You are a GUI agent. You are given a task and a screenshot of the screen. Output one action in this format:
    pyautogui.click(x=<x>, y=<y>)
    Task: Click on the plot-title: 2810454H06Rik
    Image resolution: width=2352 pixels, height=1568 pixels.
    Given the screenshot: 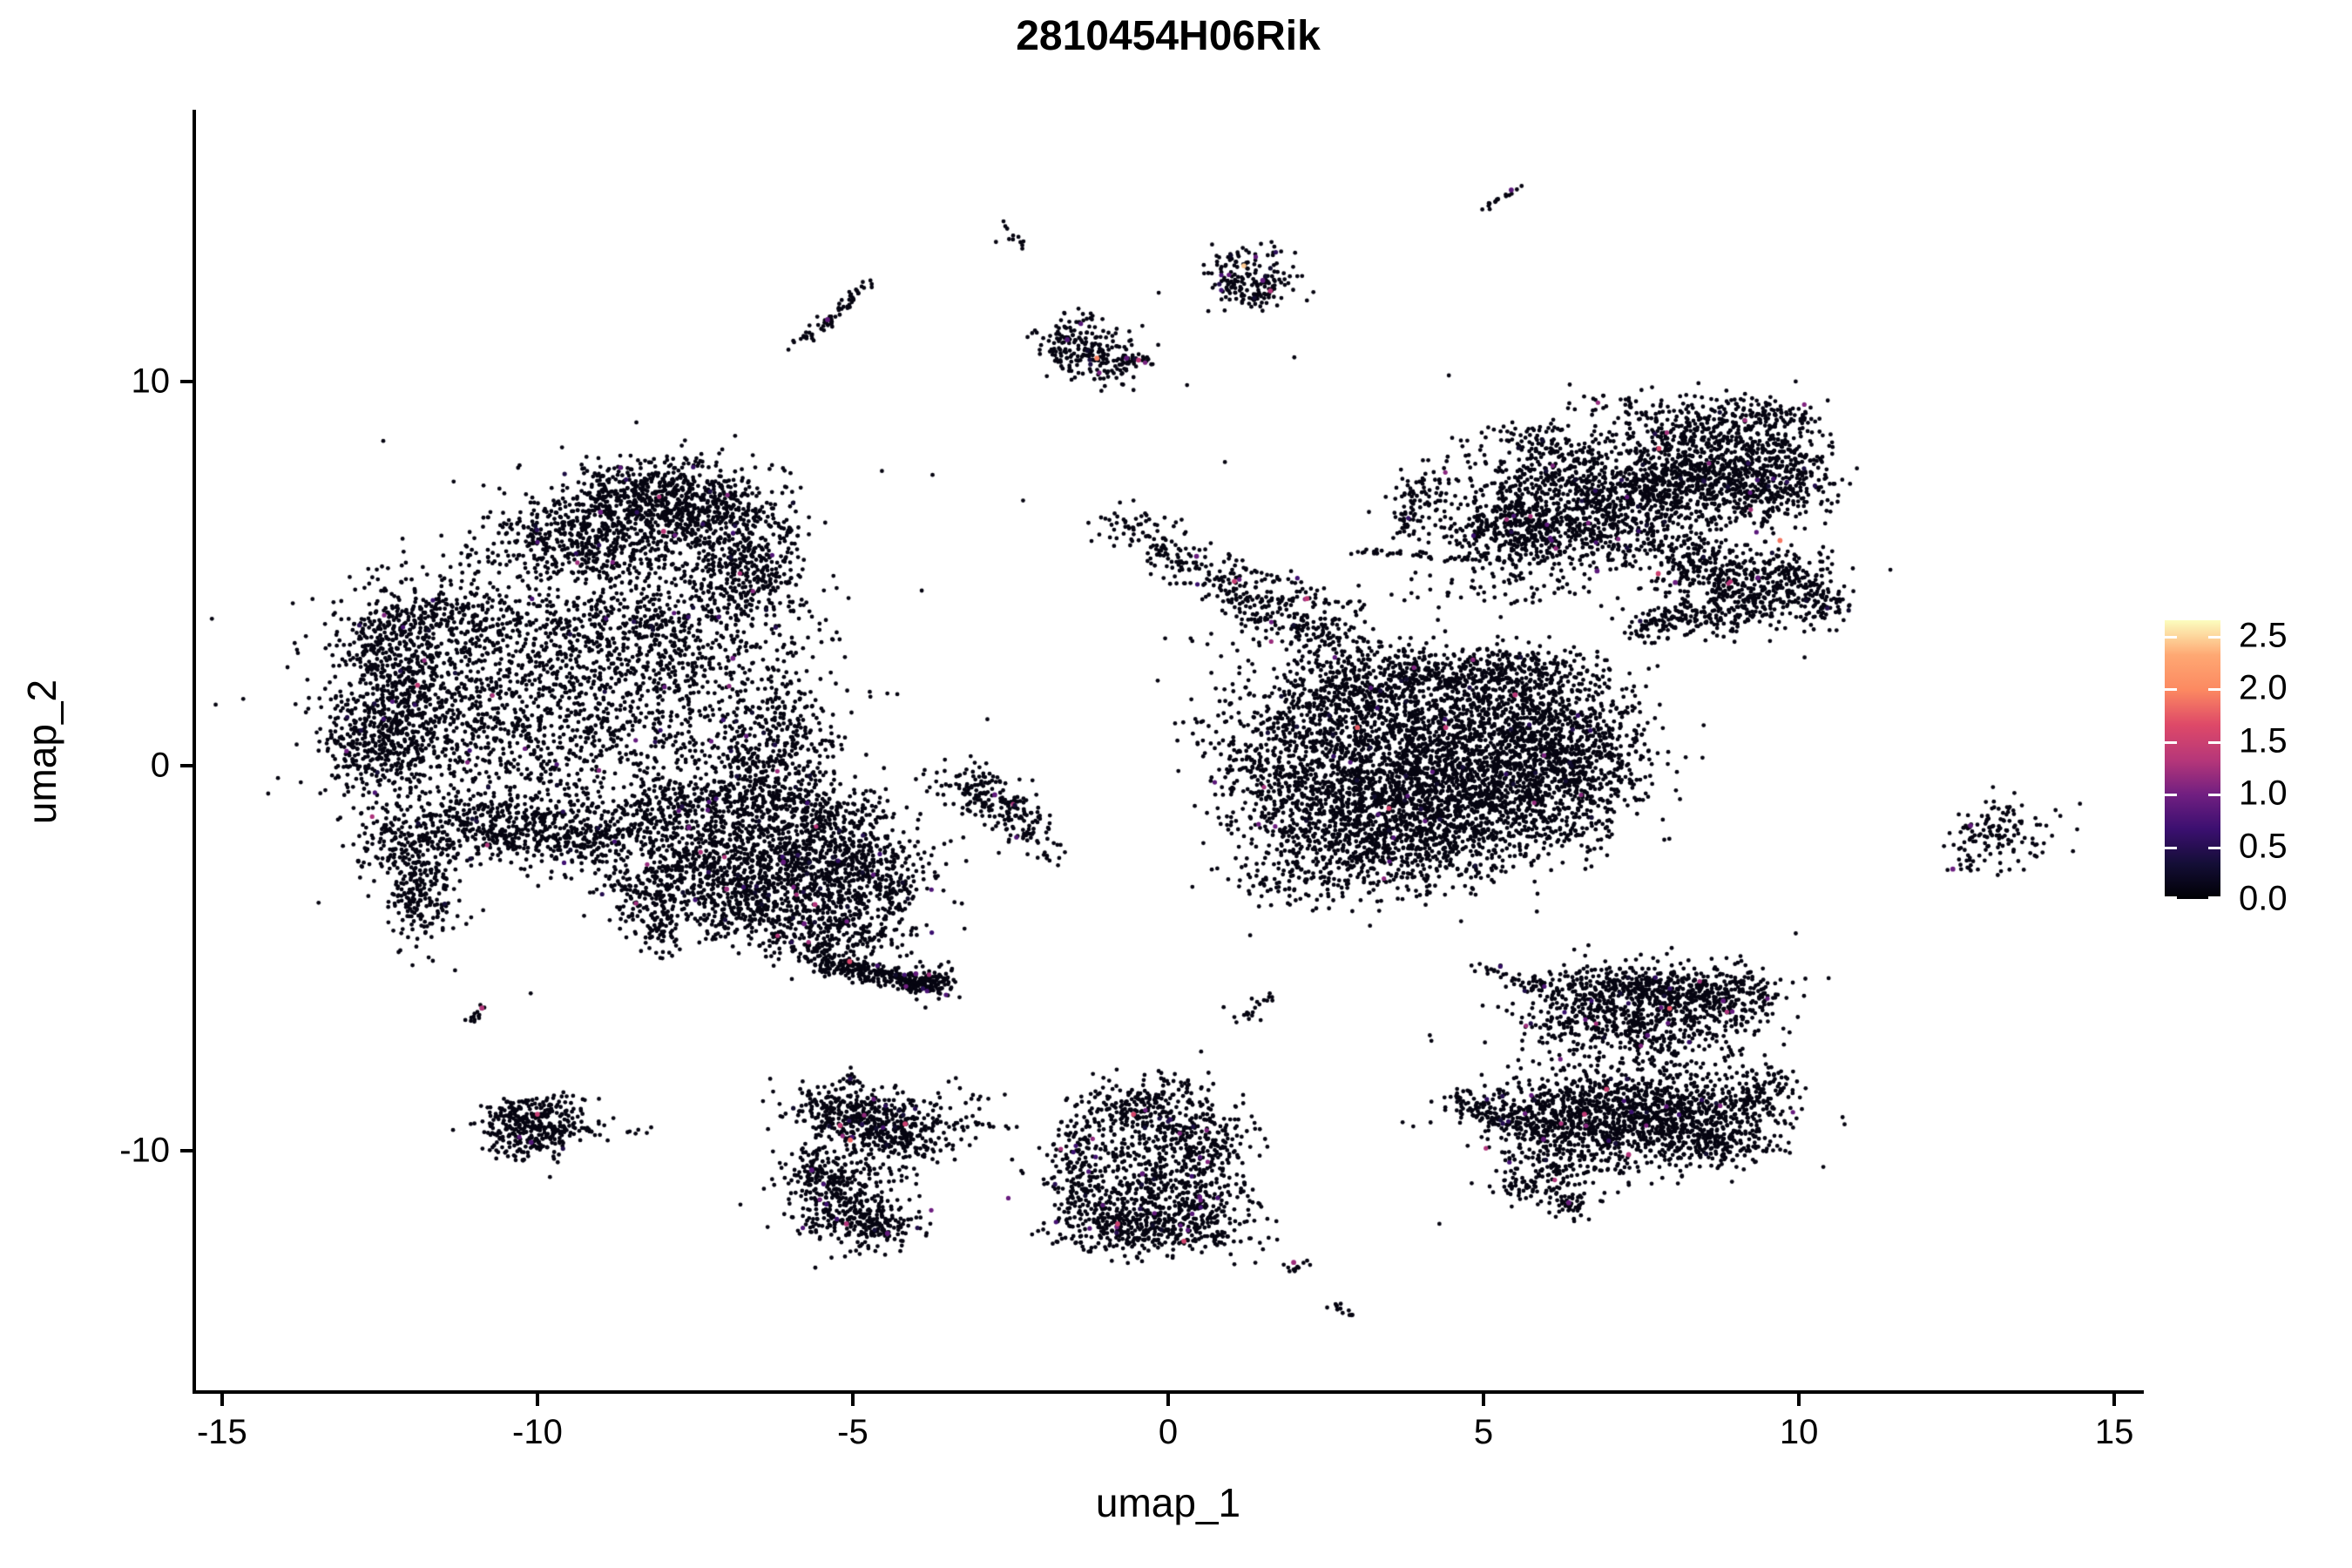 What is the action you would take?
    pyautogui.click(x=1168, y=36)
    